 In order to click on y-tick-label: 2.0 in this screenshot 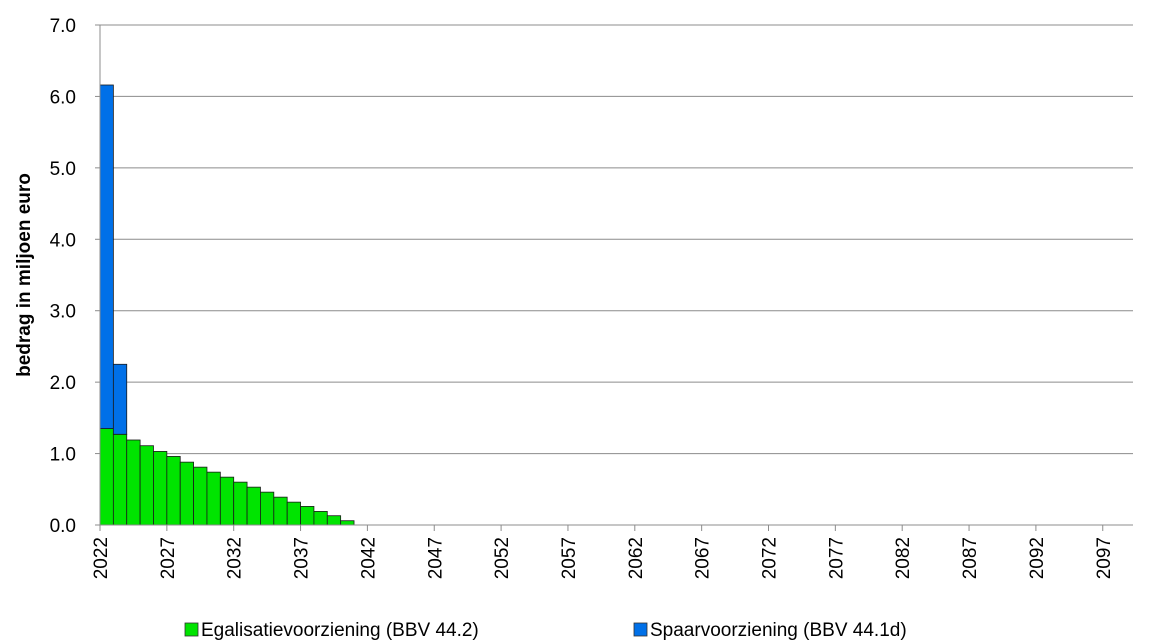, I will do `click(63, 383)`.